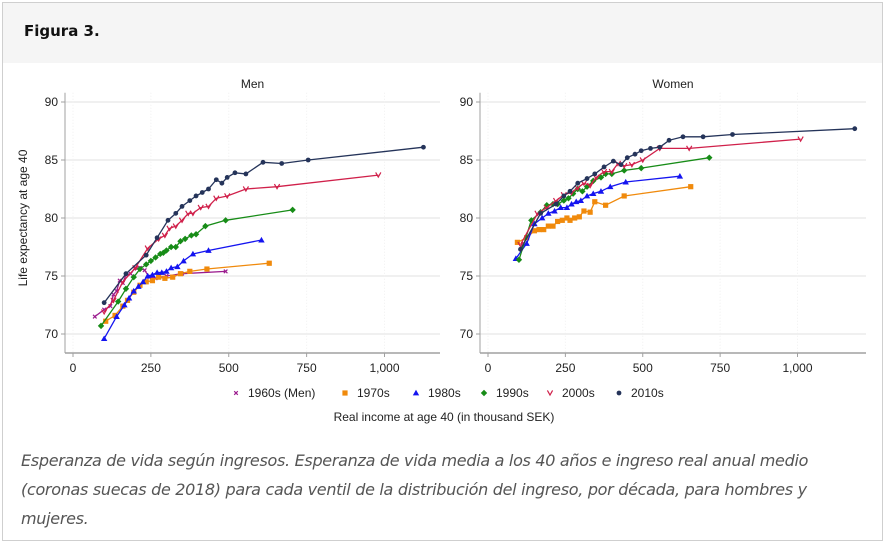 The width and height of the screenshot is (886, 544). I want to click on x-tick-label: 250, so click(565, 368).